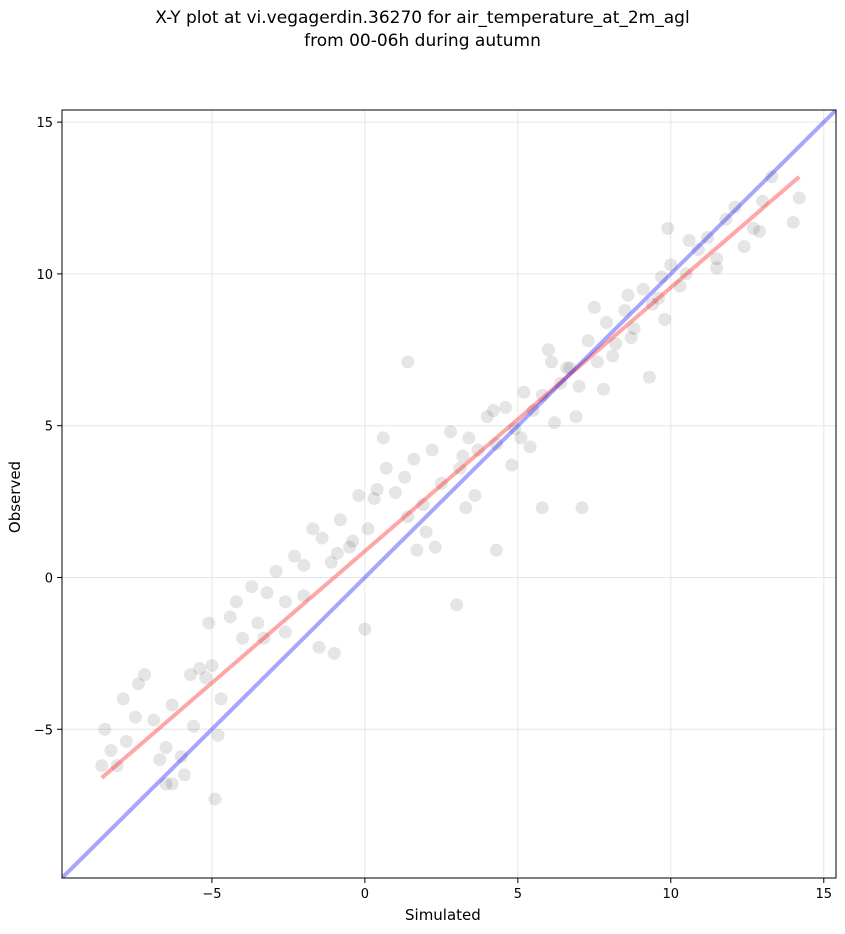  Describe the element at coordinates (518, 894) in the screenshot. I see `x-tick-label: 5` at that location.